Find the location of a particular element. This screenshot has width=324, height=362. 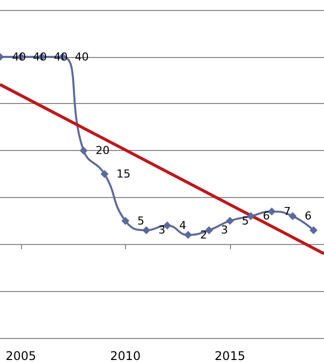

x-tick-label: 2005 is located at coordinates (21, 355).